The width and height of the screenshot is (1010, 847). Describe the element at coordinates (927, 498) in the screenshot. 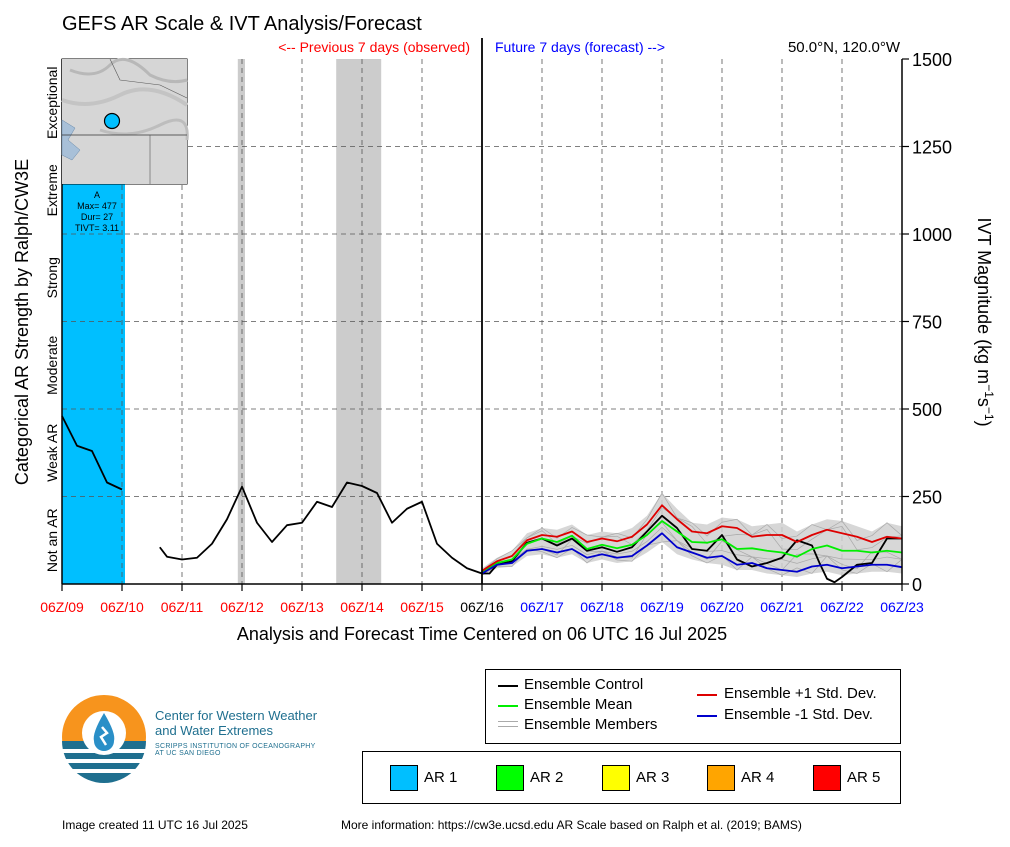

I see `y-tick-label-250: 250` at that location.